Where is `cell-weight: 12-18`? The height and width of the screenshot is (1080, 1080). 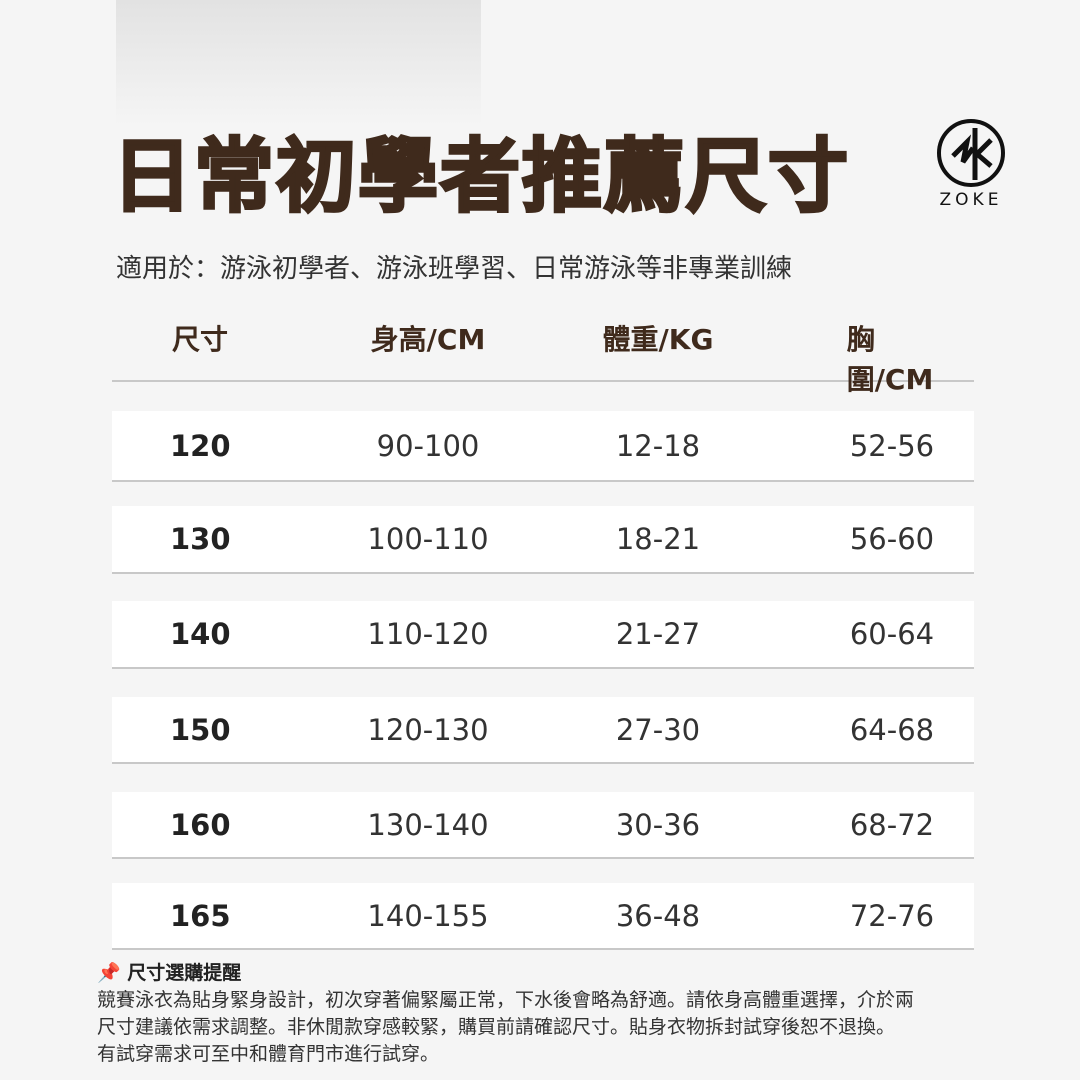
cell-weight: 12-18 is located at coordinates (658, 445).